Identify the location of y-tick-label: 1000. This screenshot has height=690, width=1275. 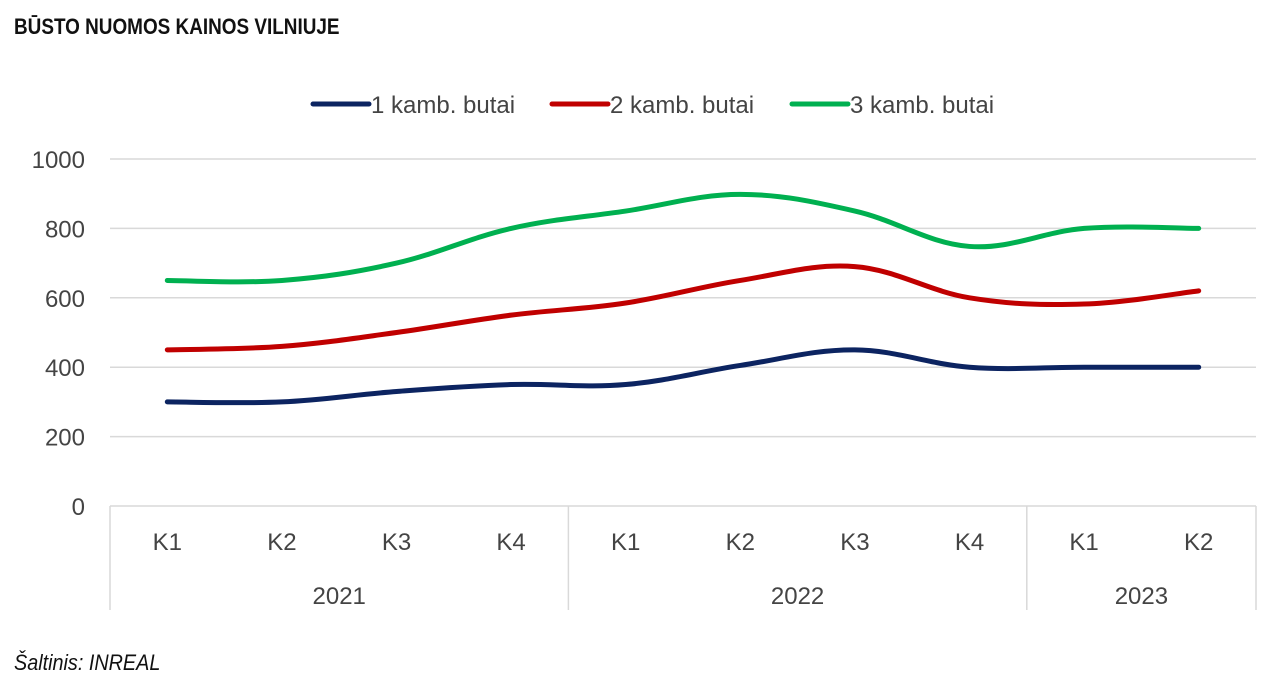
(58, 160).